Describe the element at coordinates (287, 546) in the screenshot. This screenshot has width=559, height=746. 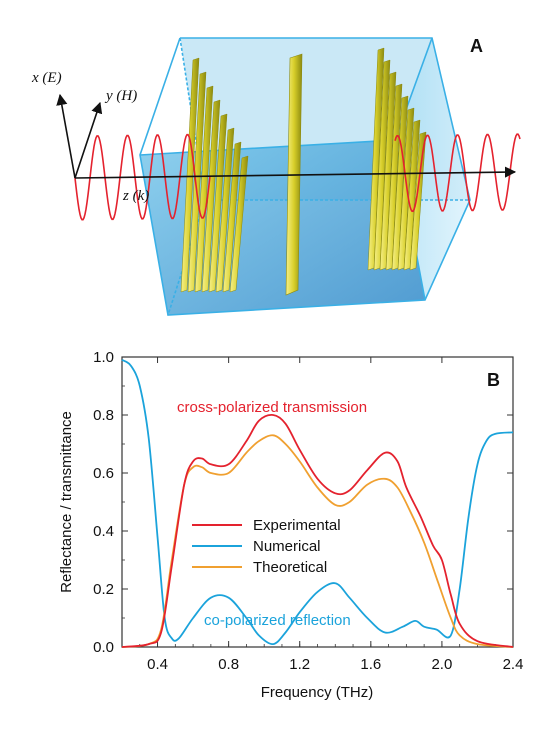
I see `legend-label-numerical: Numerical` at that location.